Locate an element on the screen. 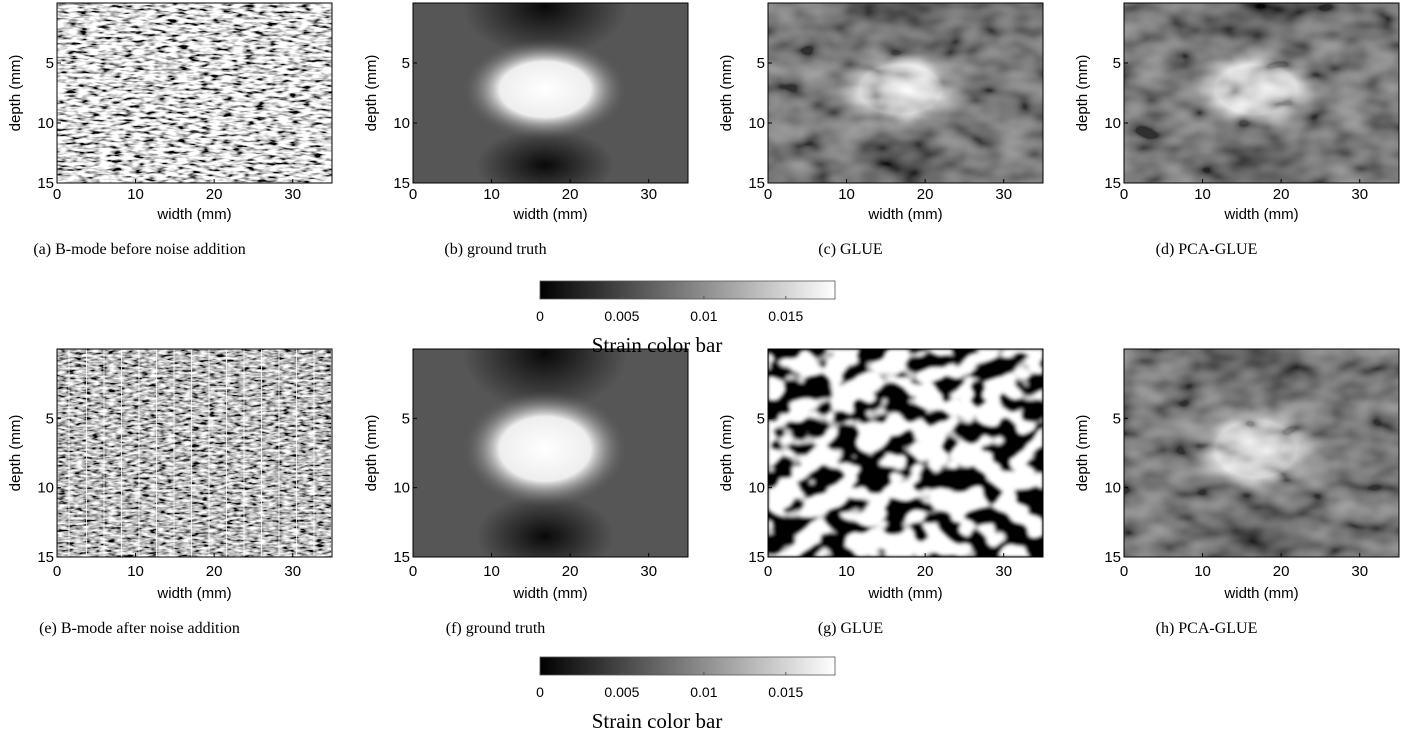 The height and width of the screenshot is (744, 1413). caption: (e) B-mode after noise addition is located at coordinates (139, 628).